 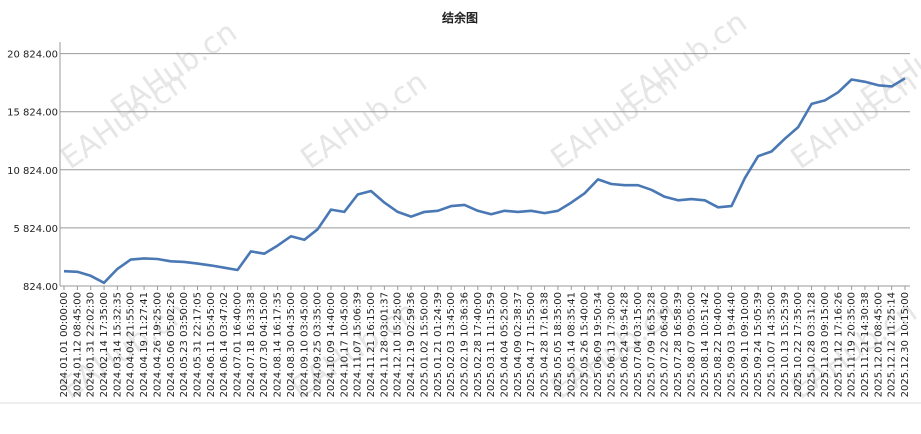 I want to click on x-tick-label: 2024.04.04 21:55:00, so click(x=131, y=344).